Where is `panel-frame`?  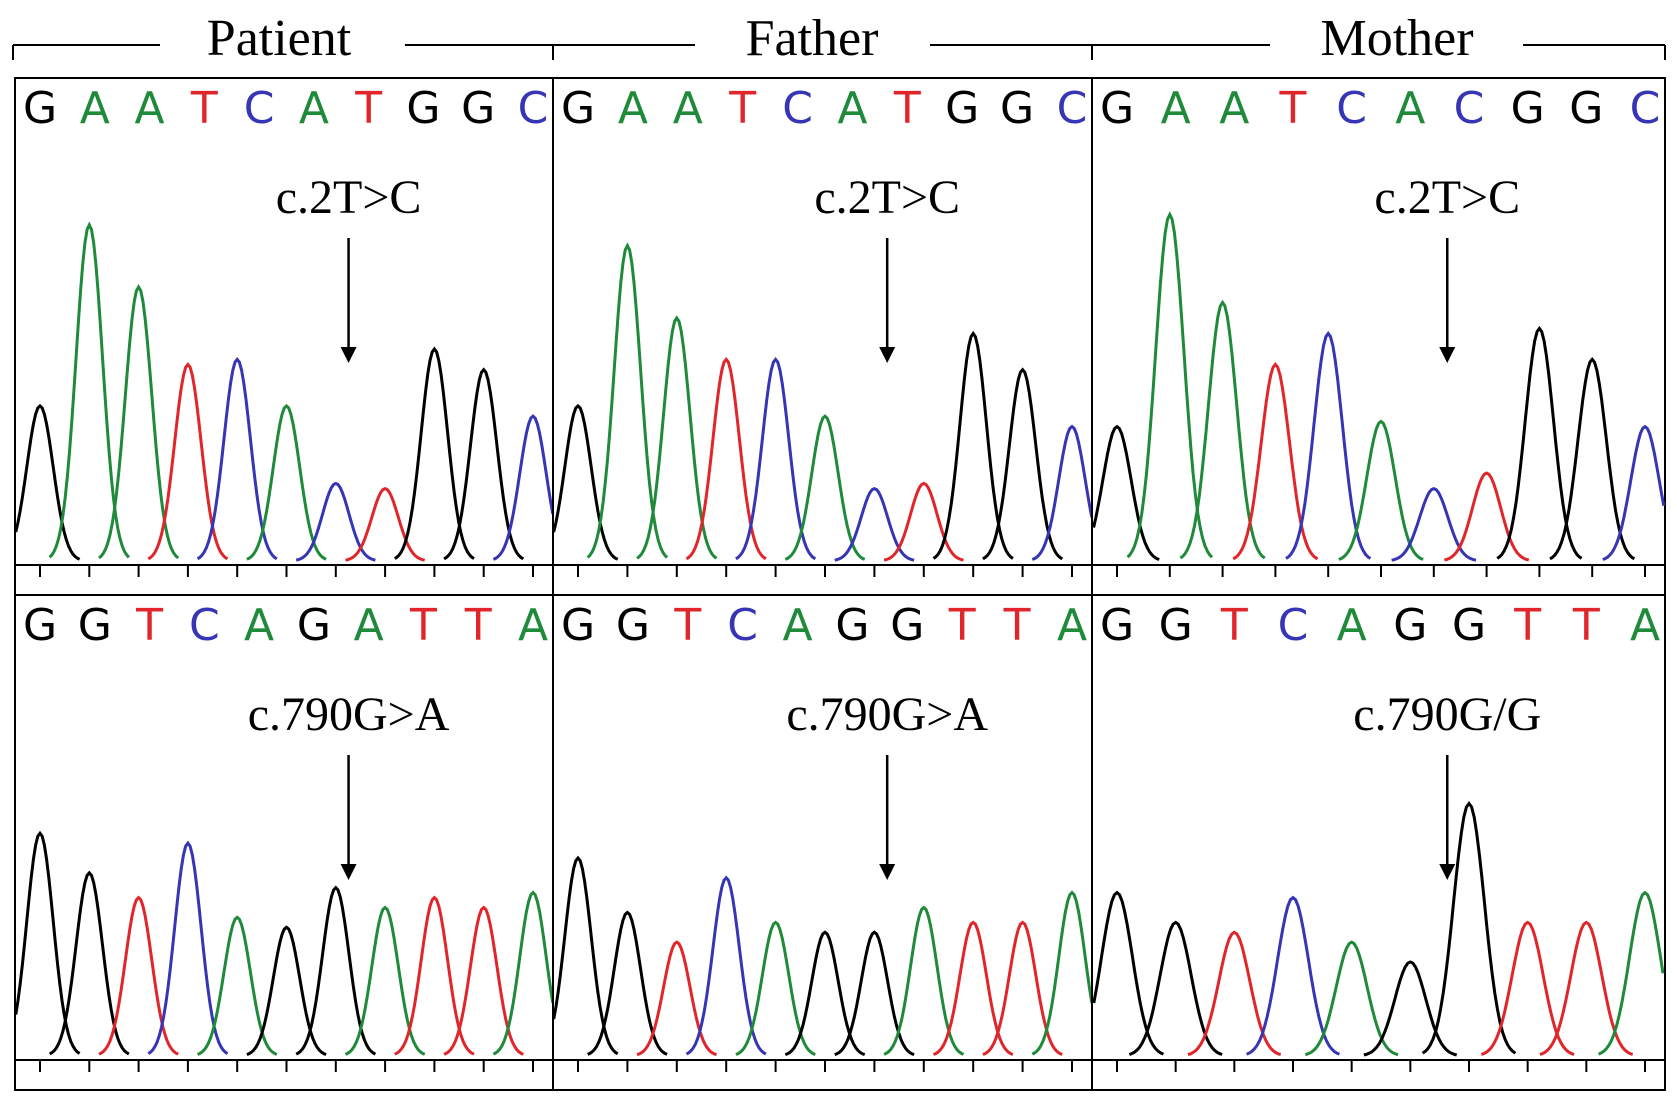
panel-frame is located at coordinates (822, 842).